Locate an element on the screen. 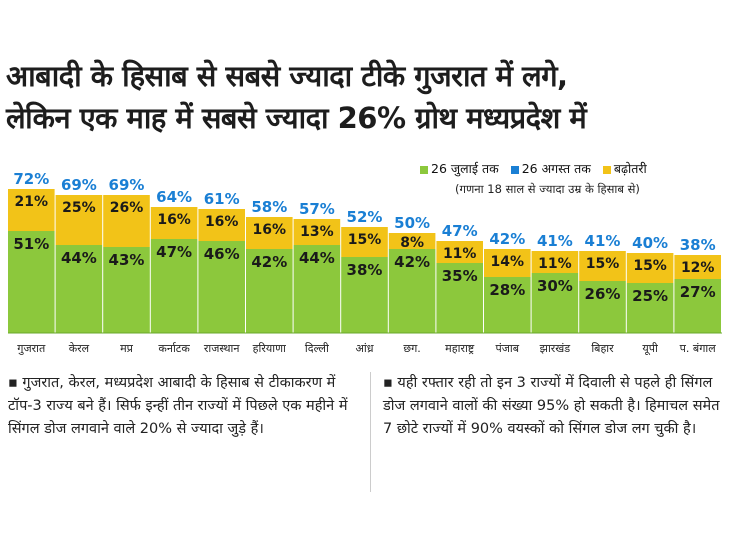 This screenshot has width=730, height=548. label-total-7: 52% is located at coordinates (365, 217).